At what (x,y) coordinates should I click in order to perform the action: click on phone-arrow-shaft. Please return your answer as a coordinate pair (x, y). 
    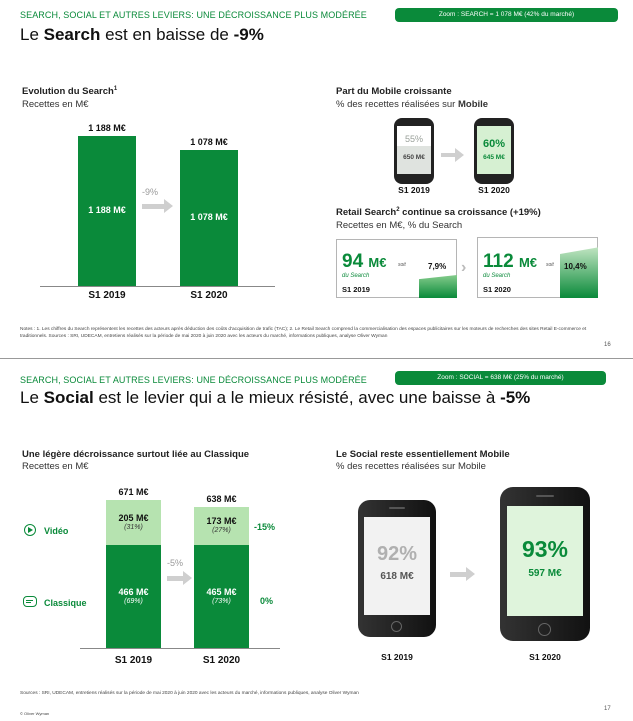
    Looking at the image, I should click on (448, 155).